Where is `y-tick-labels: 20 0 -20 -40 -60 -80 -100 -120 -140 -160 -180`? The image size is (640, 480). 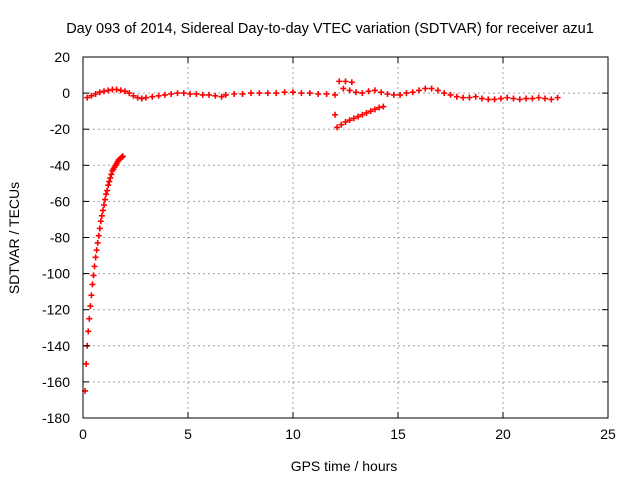 y-tick-labels: 20 0 -20 -40 -60 -80 -100 -120 -140 -160 -180 is located at coordinates (56, 237).